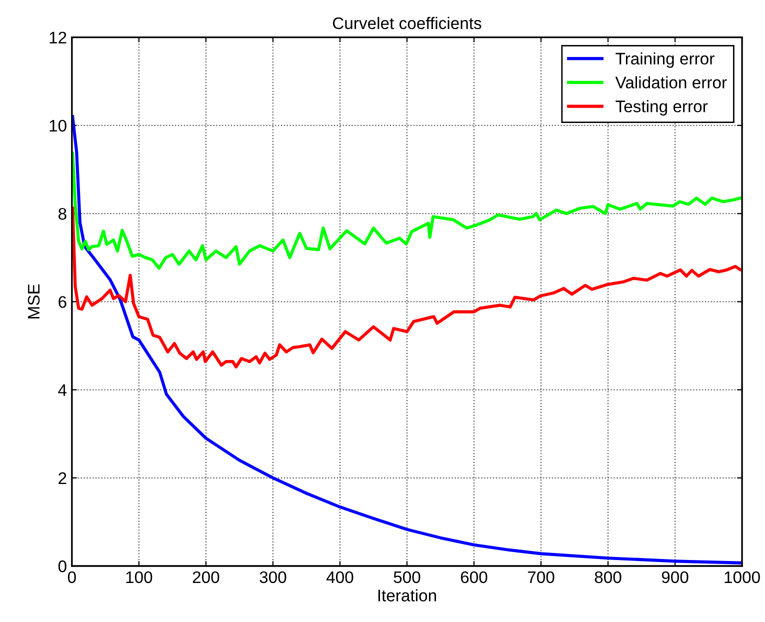  Describe the element at coordinates (273, 577) in the screenshot. I see `x-tick-label: 300` at that location.